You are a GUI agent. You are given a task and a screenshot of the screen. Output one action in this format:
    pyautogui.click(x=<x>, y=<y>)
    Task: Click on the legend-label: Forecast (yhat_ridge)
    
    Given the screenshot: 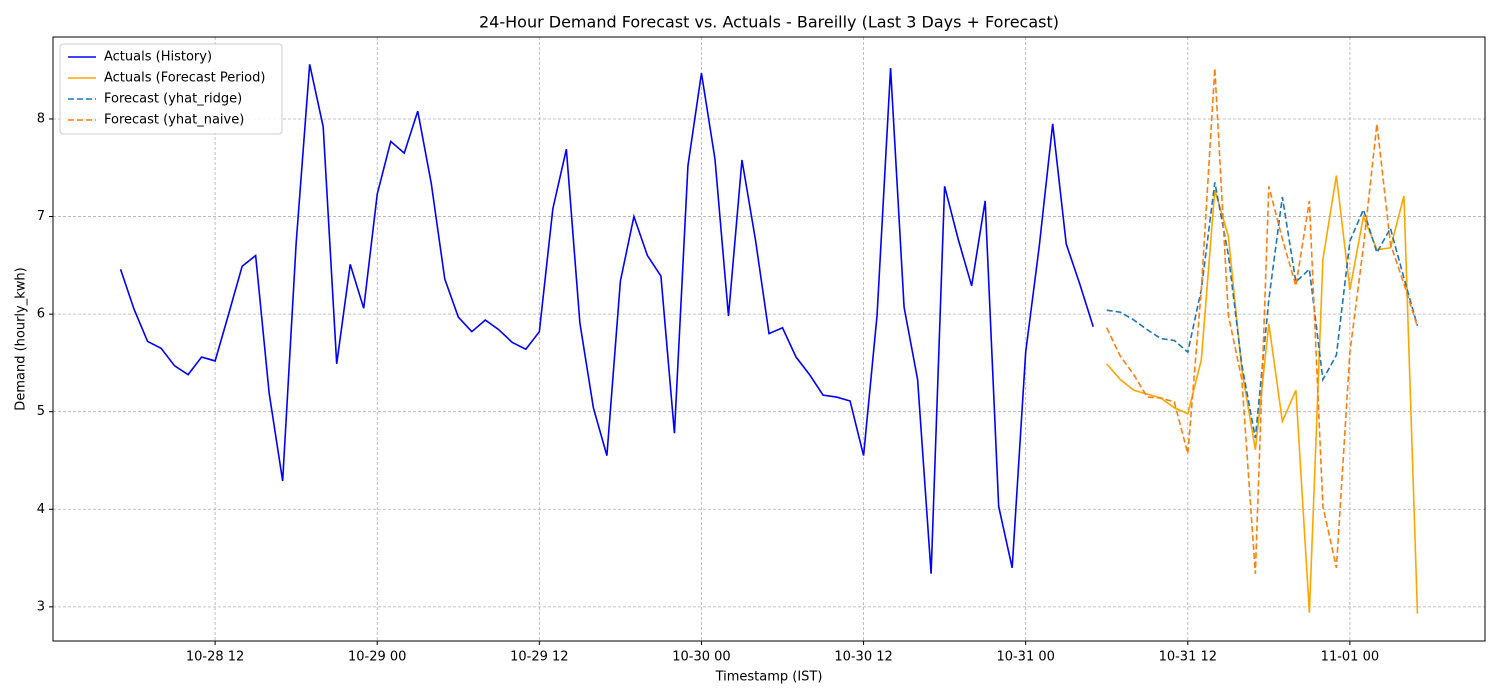 What is the action you would take?
    pyautogui.click(x=173, y=99)
    